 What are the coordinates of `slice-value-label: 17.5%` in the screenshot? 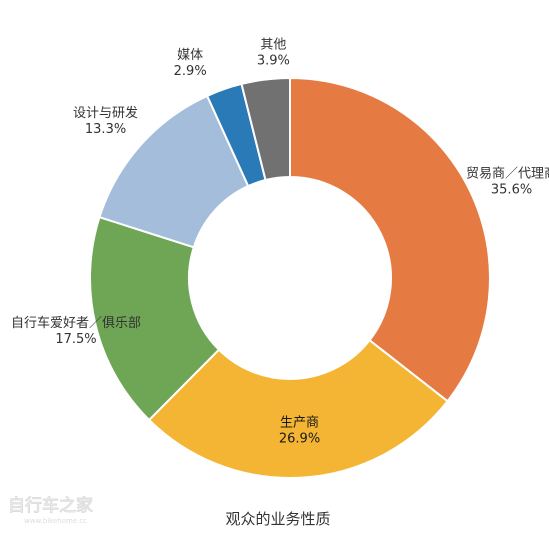 It's located at (75, 339).